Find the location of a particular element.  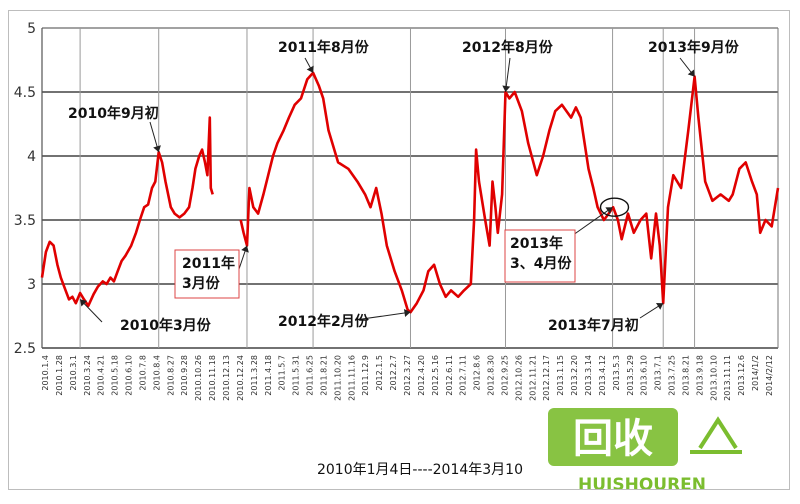

x-tick-label: 2010.1.28 is located at coordinates (59, 375).